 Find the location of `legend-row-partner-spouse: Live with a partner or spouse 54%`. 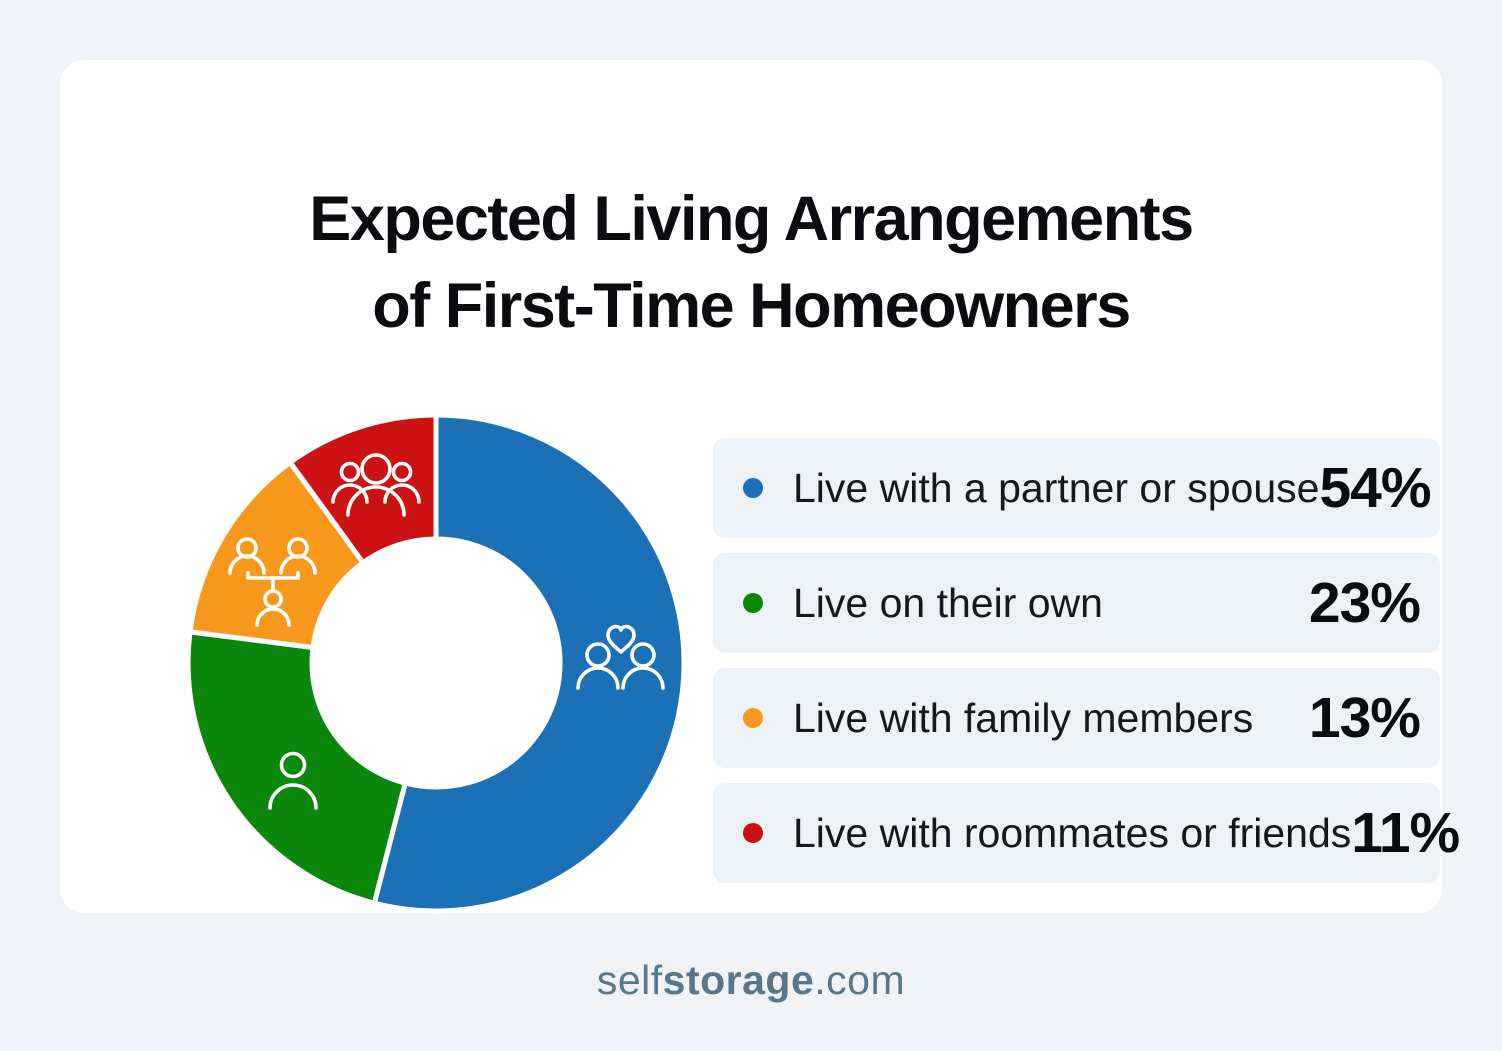

legend-row-partner-spouse: Live with a partner or spouse 54% is located at coordinates (1076, 488).